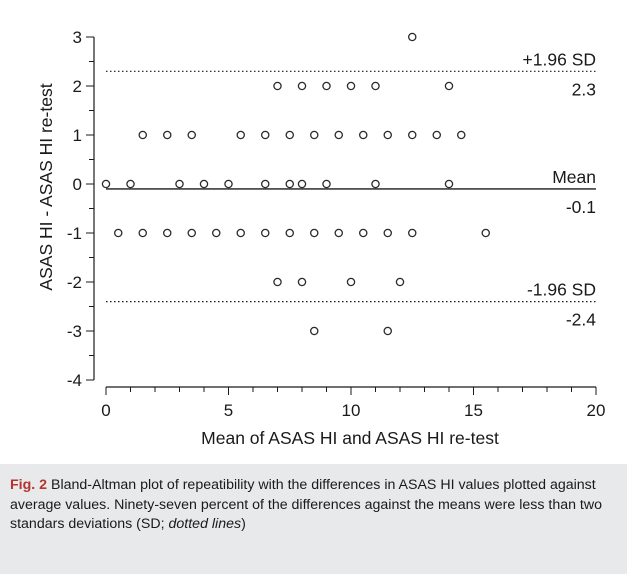 Image resolution: width=627 pixels, height=574 pixels. What do you see at coordinates (205, 524) in the screenshot?
I see `caption-italic-text: dotted lines` at bounding box center [205, 524].